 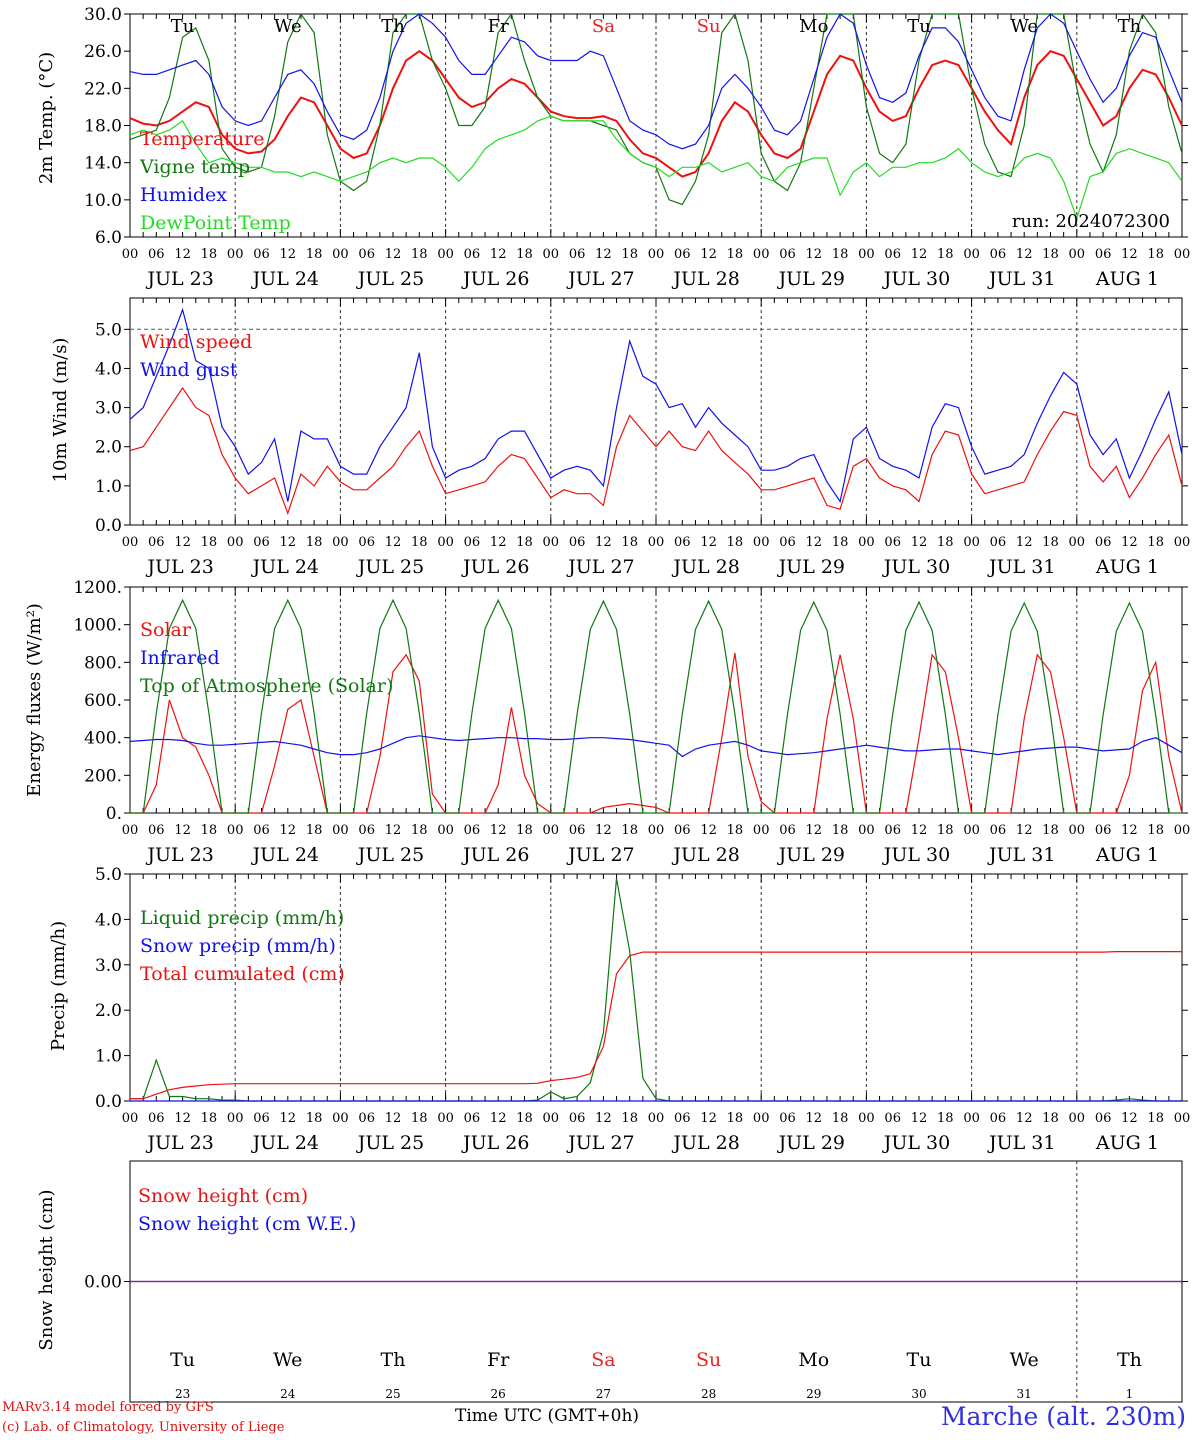 What do you see at coordinates (103, 776) in the screenshot?
I see `y-tick-label: 200.` at bounding box center [103, 776].